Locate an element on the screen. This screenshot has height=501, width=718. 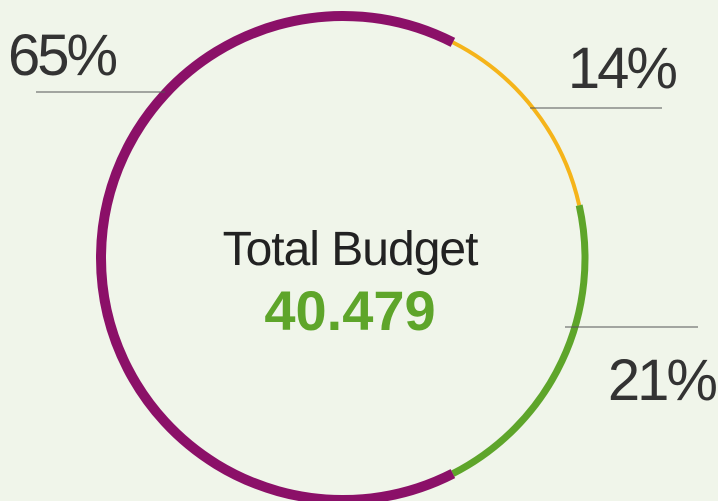
value-label: 65% is located at coordinates (62, 55).